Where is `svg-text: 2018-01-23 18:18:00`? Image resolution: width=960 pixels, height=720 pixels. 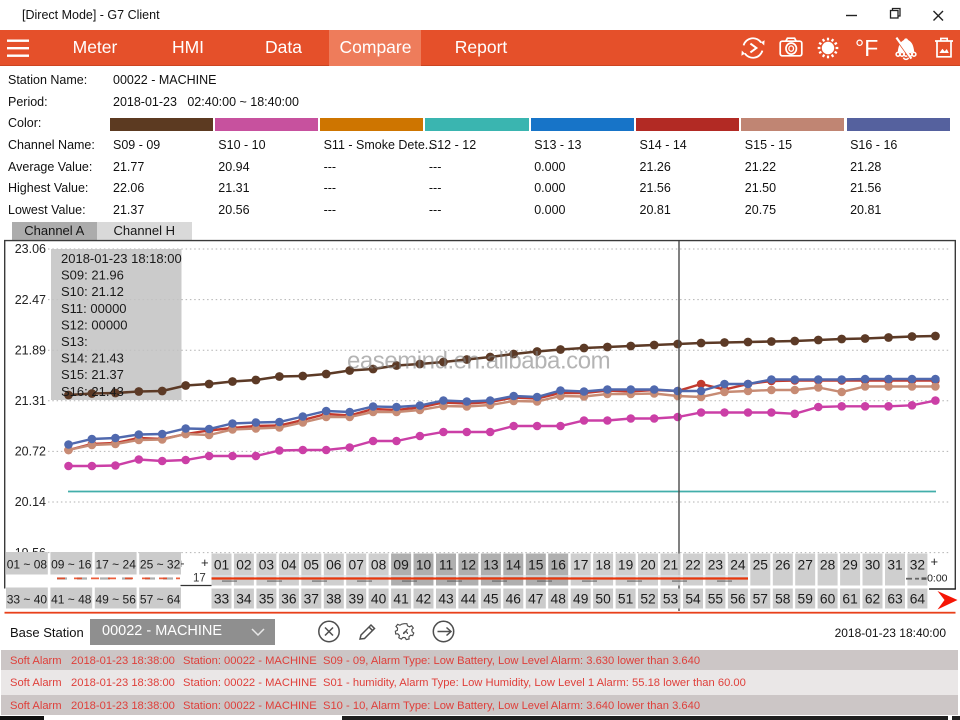
svg-text: 2018-01-23 18:18:00 is located at coordinates (121, 258).